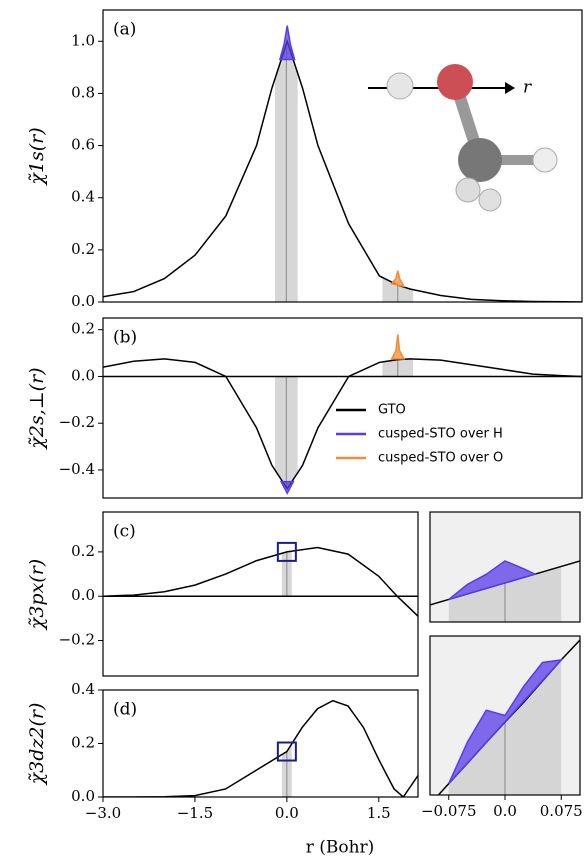 The width and height of the screenshot is (587, 861). I want to click on atom-o, so click(455, 82).